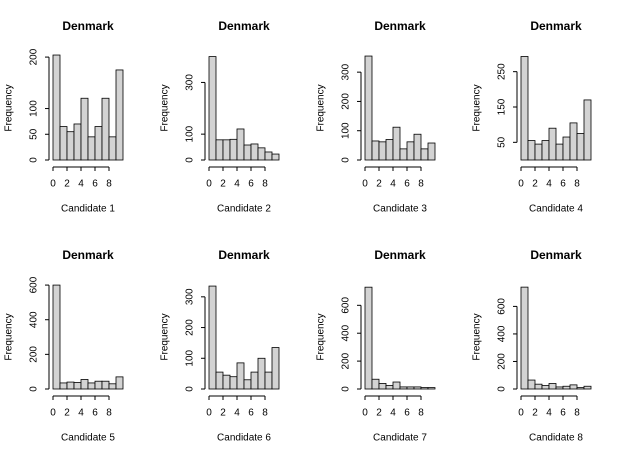 This screenshot has height=458, width=621. What do you see at coordinates (400, 438) in the screenshot?
I see `x-axis-label: Candidate 7` at bounding box center [400, 438].